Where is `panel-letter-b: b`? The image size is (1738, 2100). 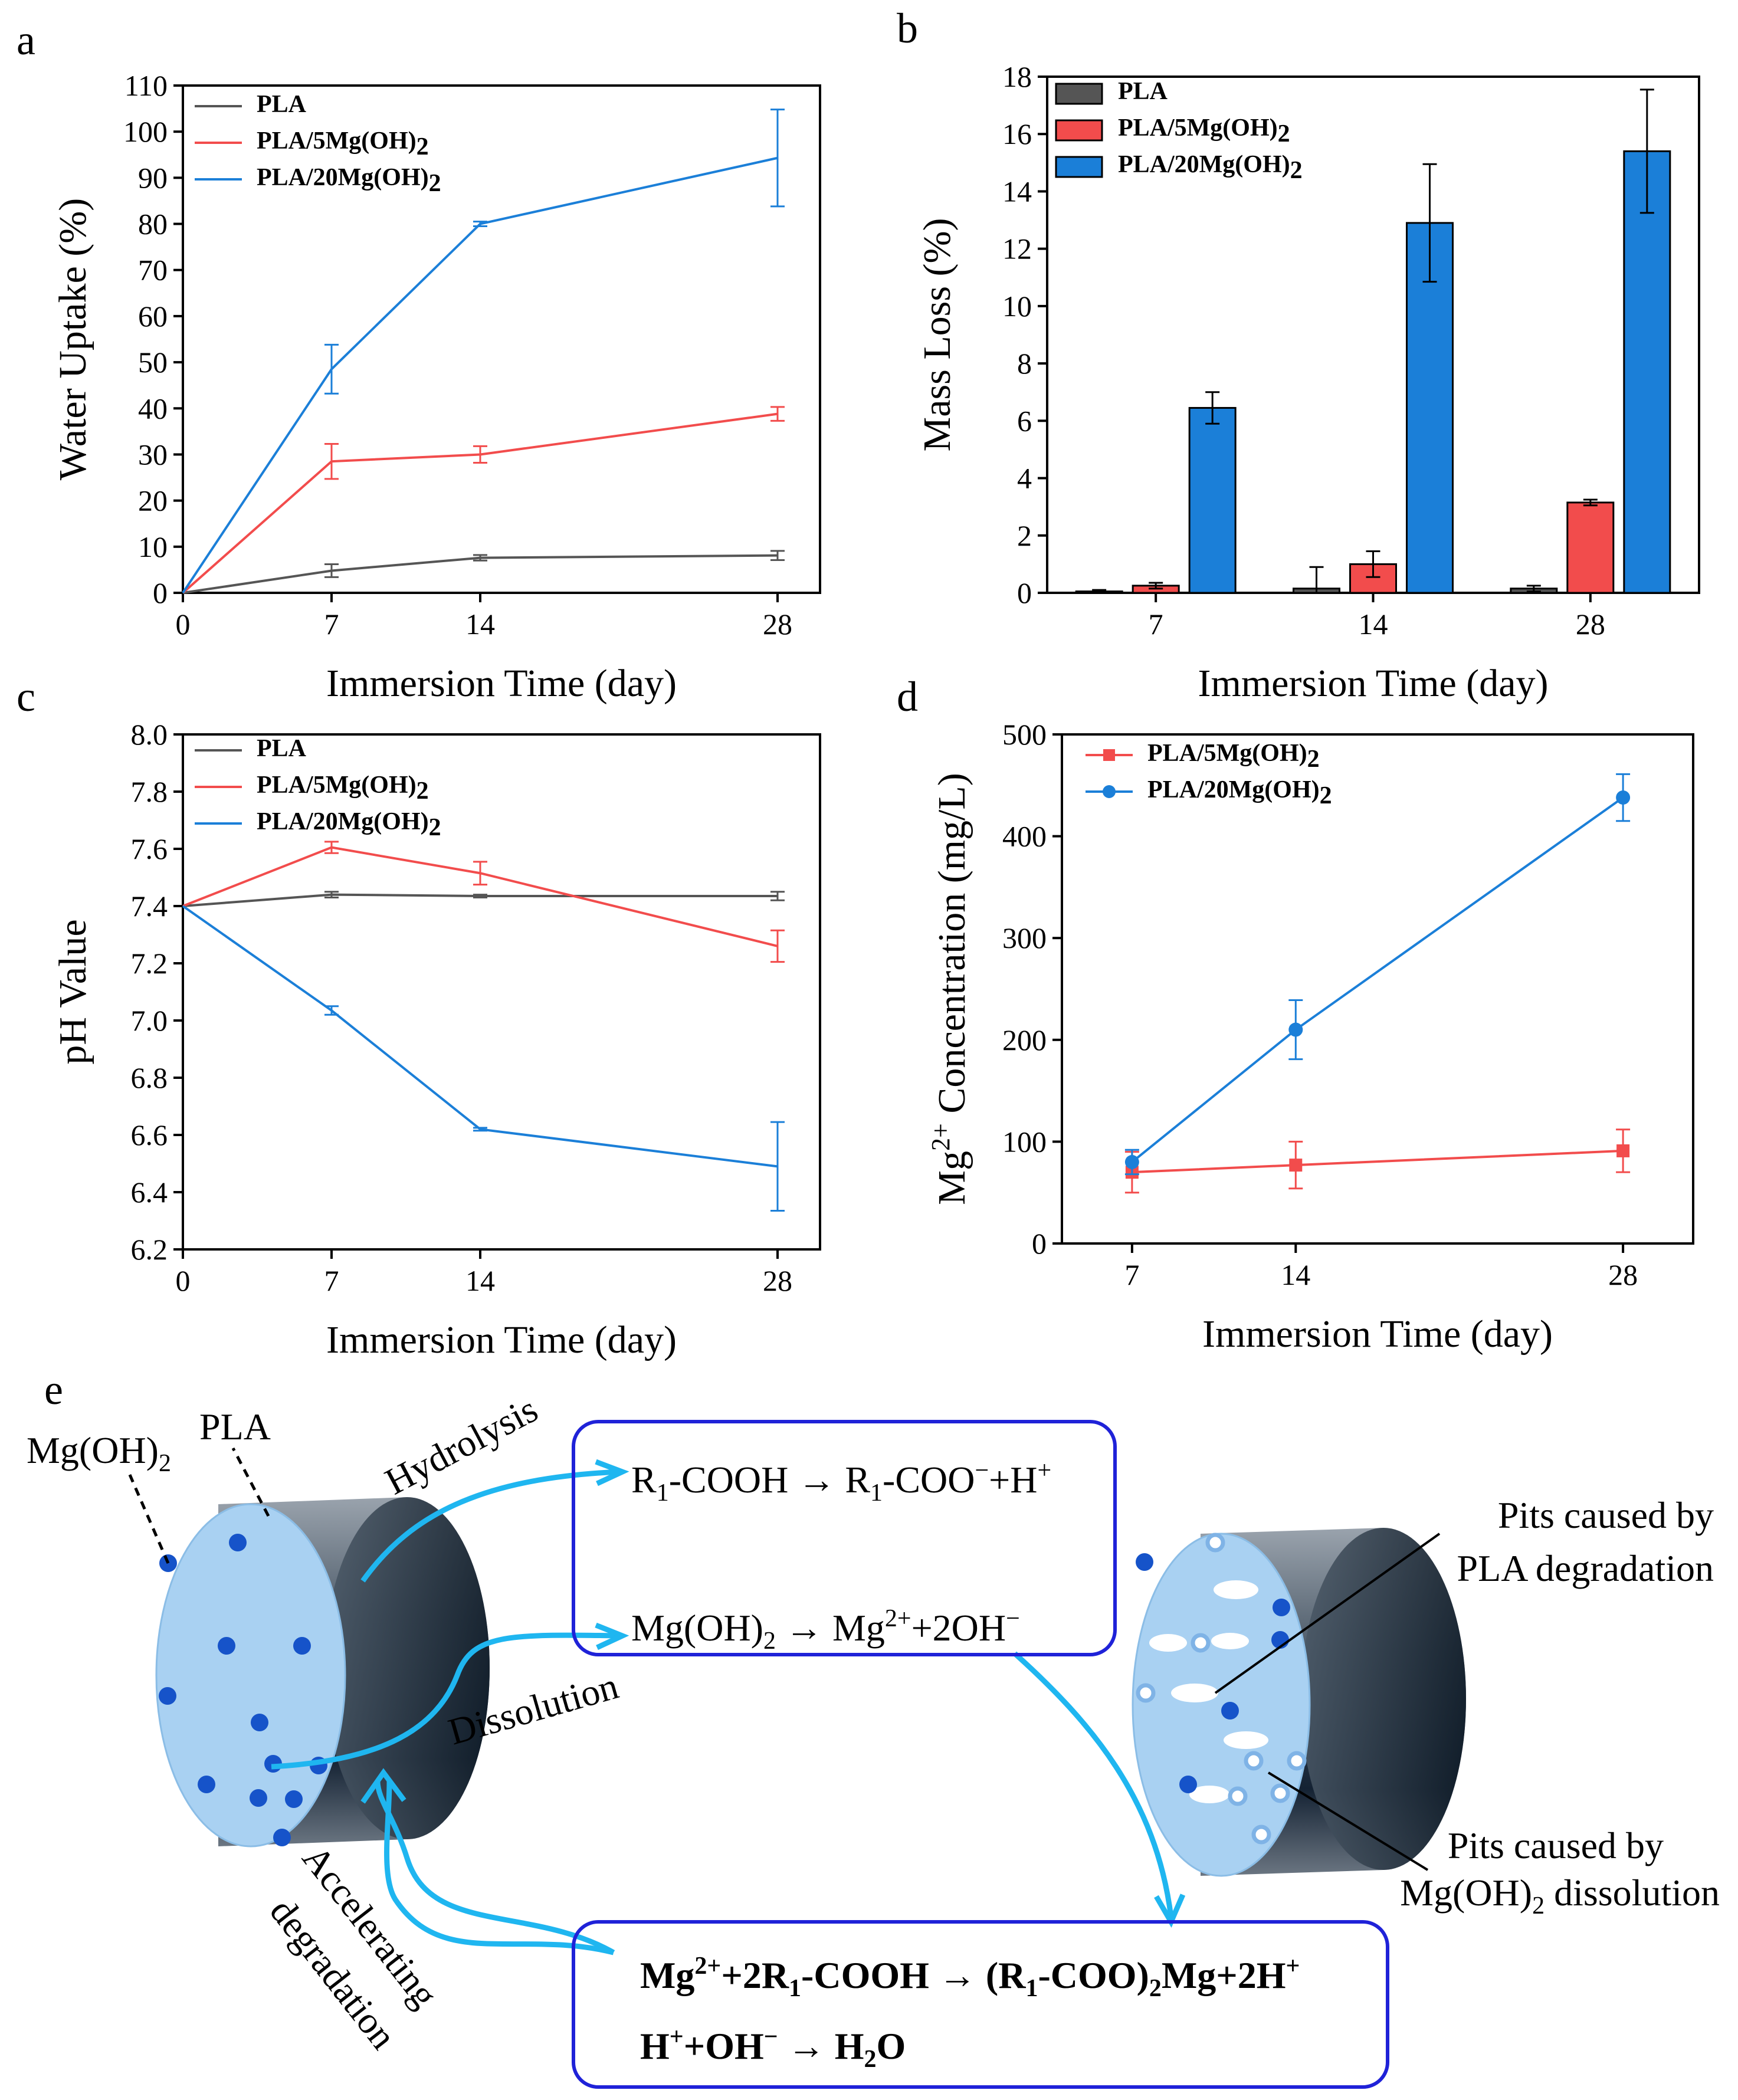 panel-letter-b: b is located at coordinates (907, 28).